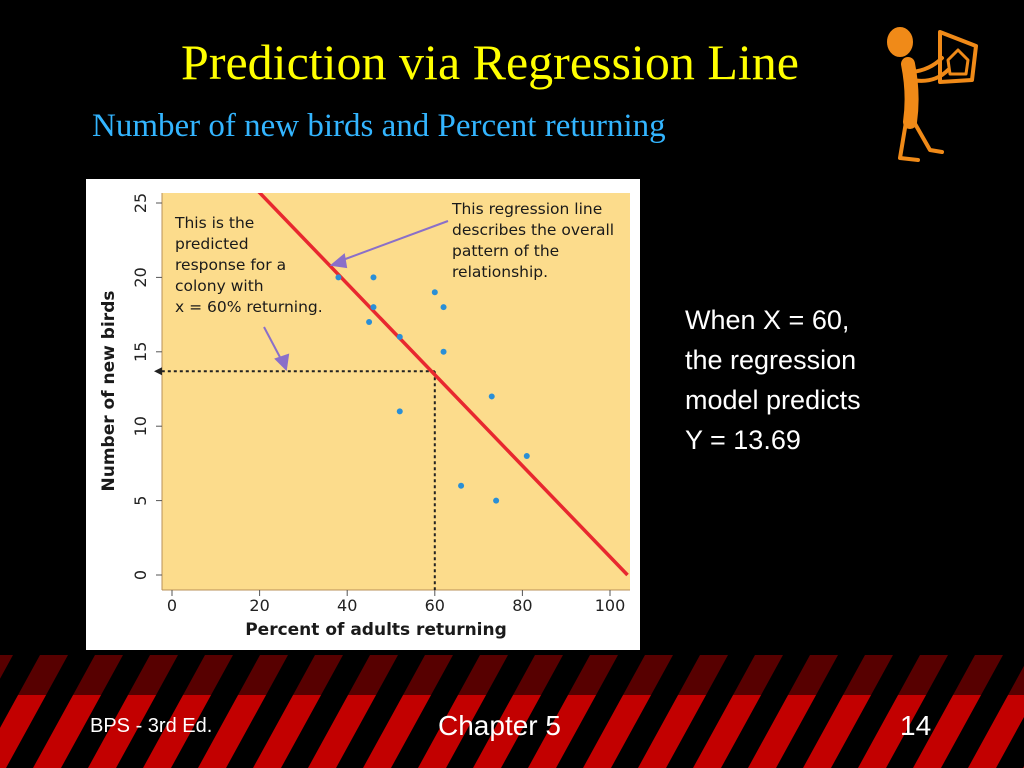 This screenshot has height=768, width=1024. What do you see at coordinates (347, 605) in the screenshot?
I see `x-tick-label: 40` at bounding box center [347, 605].